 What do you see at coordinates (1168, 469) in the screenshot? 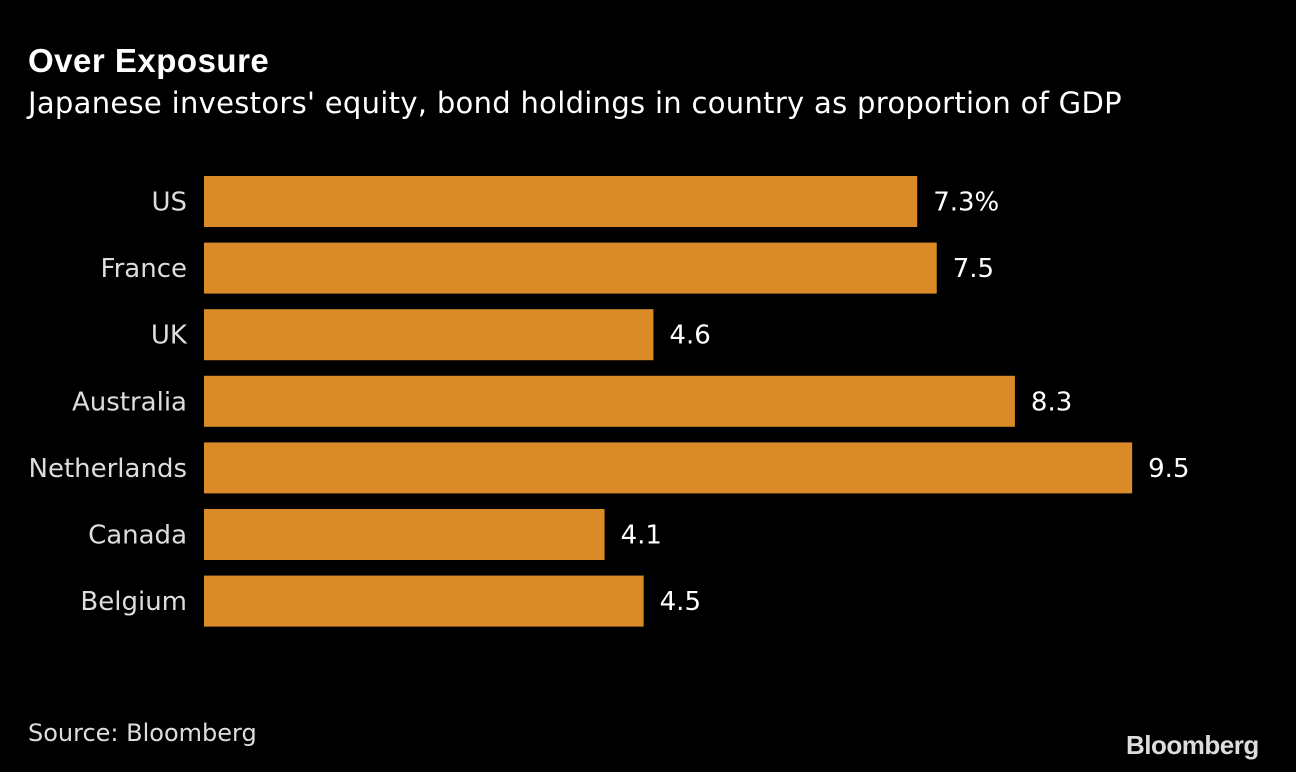
I see `value-label: 9.5` at bounding box center [1168, 469].